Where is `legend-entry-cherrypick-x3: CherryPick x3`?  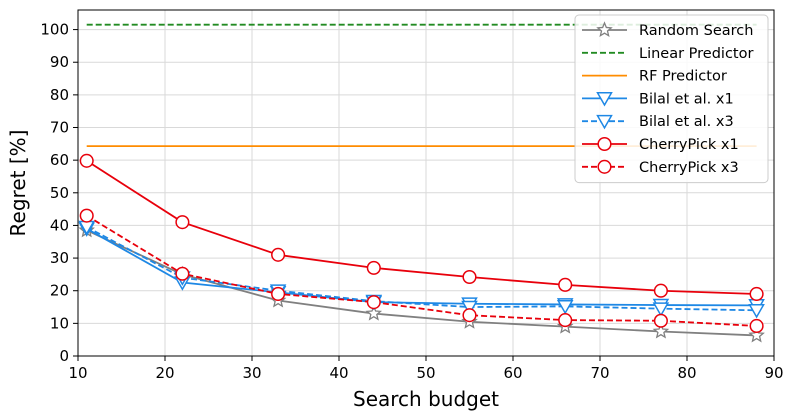 legend-entry-cherrypick-x3: CherryPick x3 is located at coordinates (660, 167).